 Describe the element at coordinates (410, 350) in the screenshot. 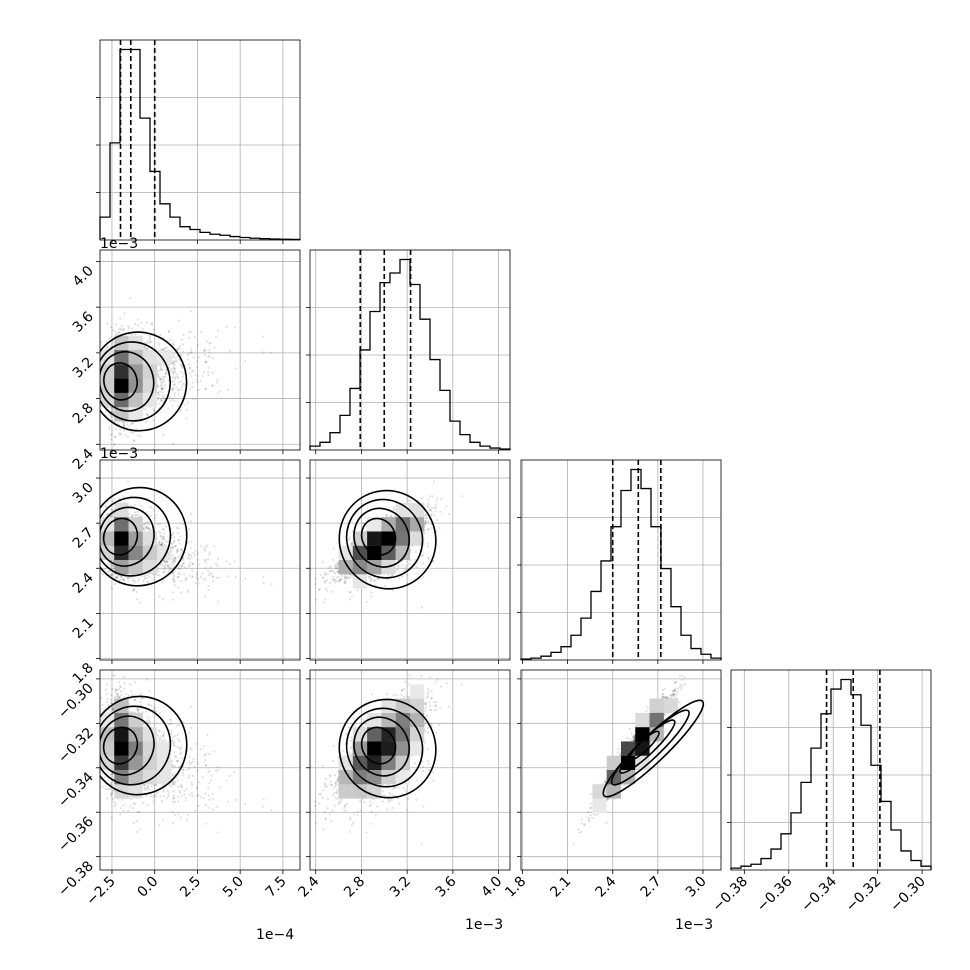

I see `axes-frame` at that location.